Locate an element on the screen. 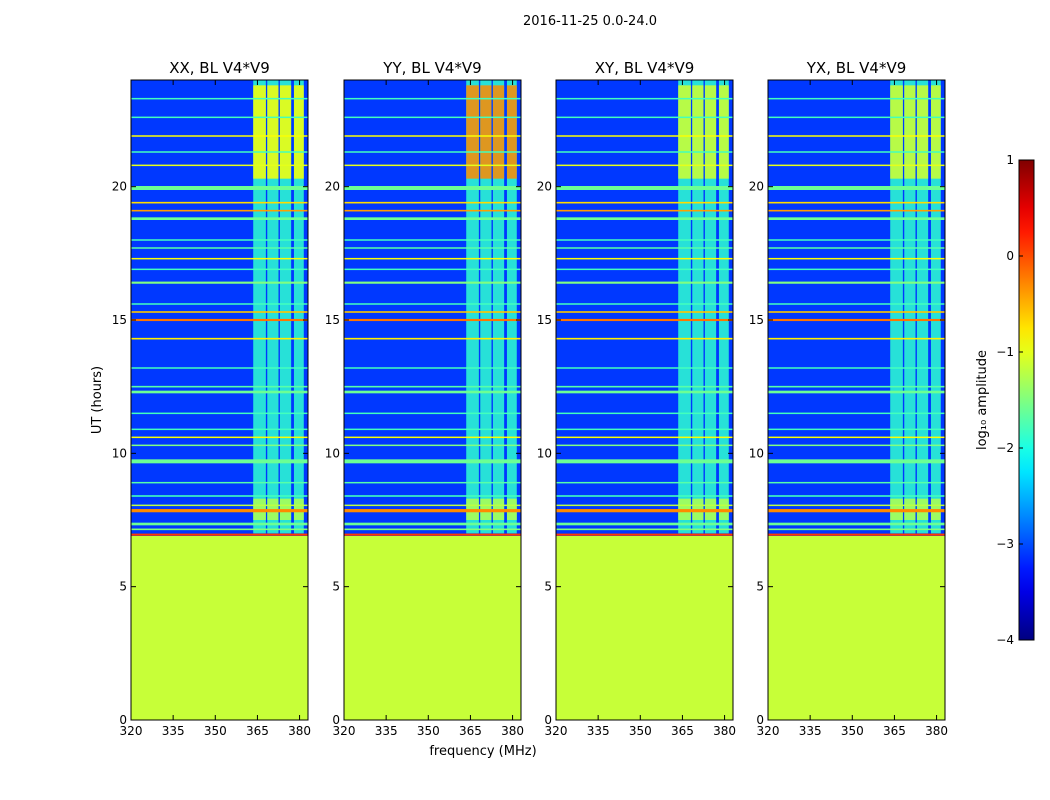 The height and width of the screenshot is (800, 1050). y-tick-label: 0 is located at coordinates (336, 720).